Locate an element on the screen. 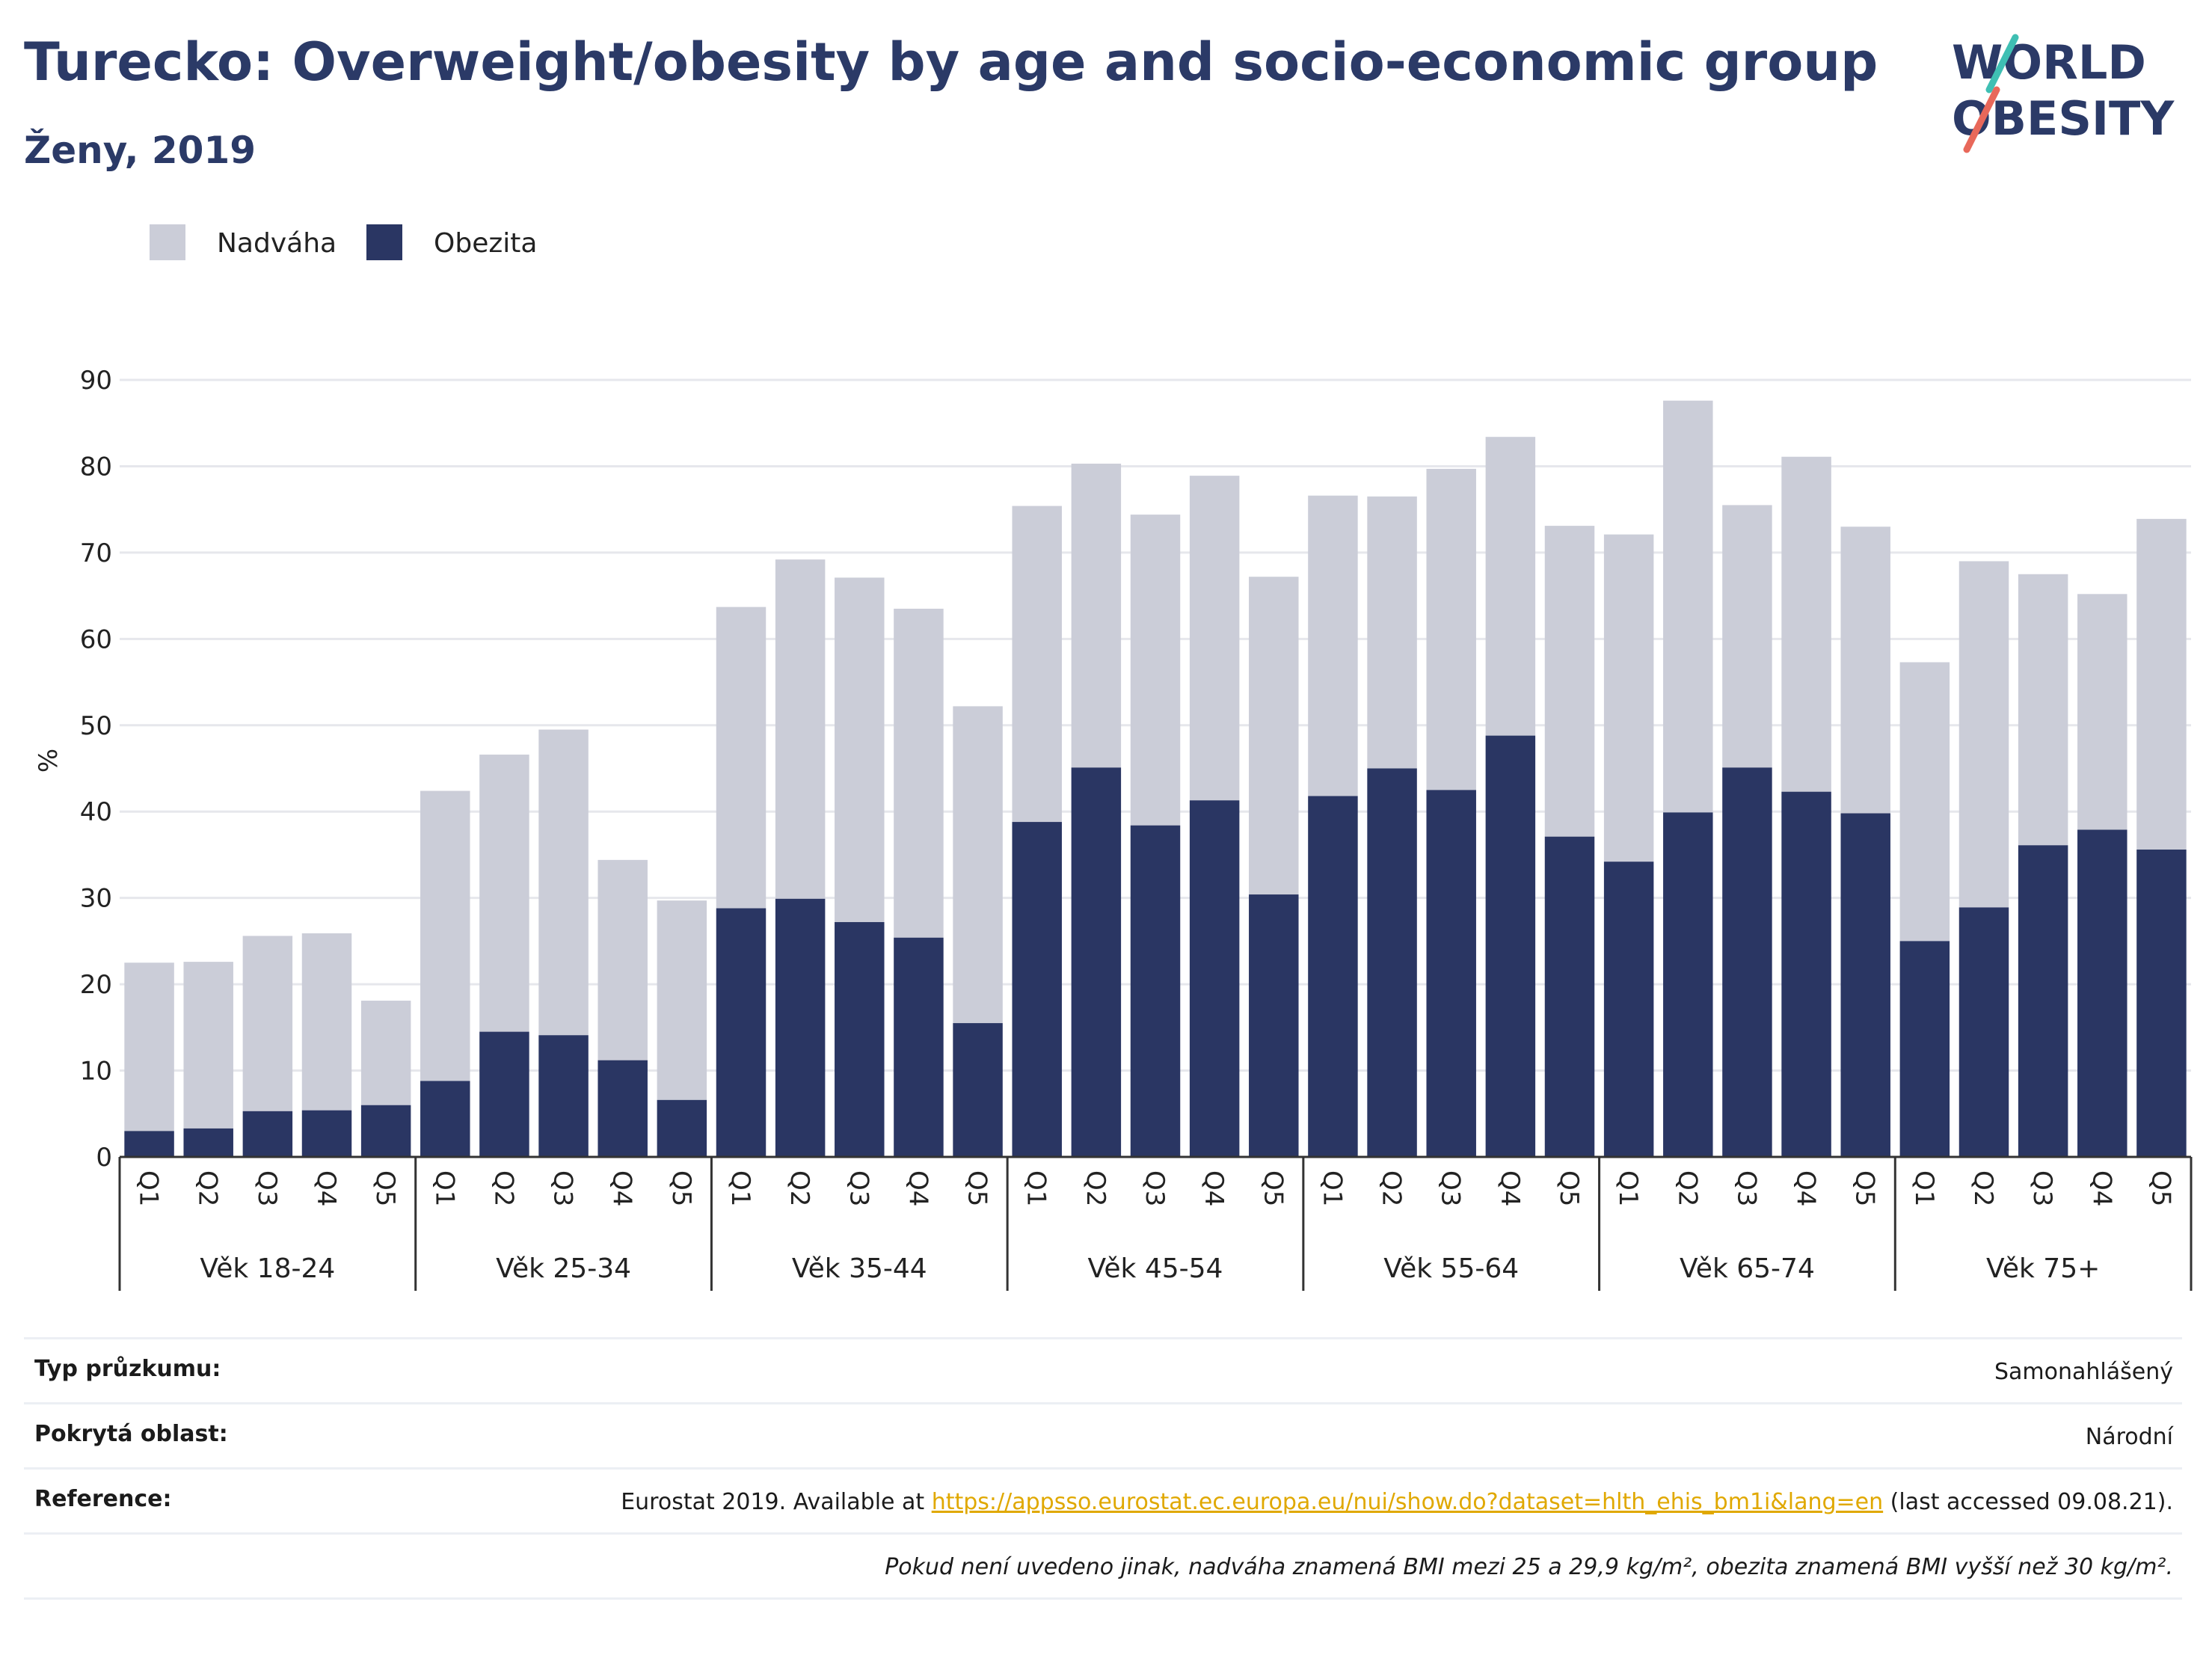 The image size is (2212, 1655). legend-swatch is located at coordinates (167, 242).